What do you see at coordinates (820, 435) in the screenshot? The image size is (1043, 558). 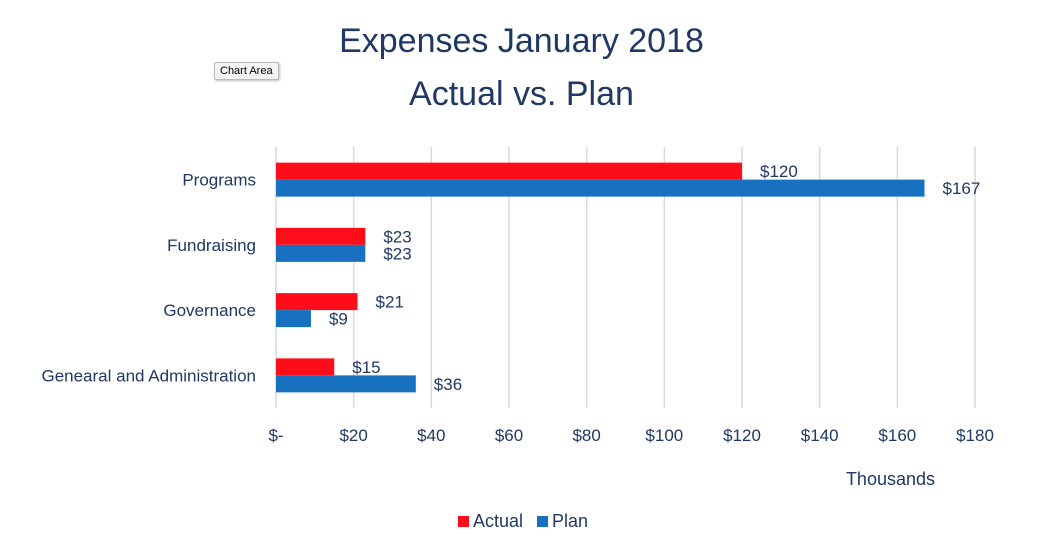 I see `x-tick-label: $140` at bounding box center [820, 435].